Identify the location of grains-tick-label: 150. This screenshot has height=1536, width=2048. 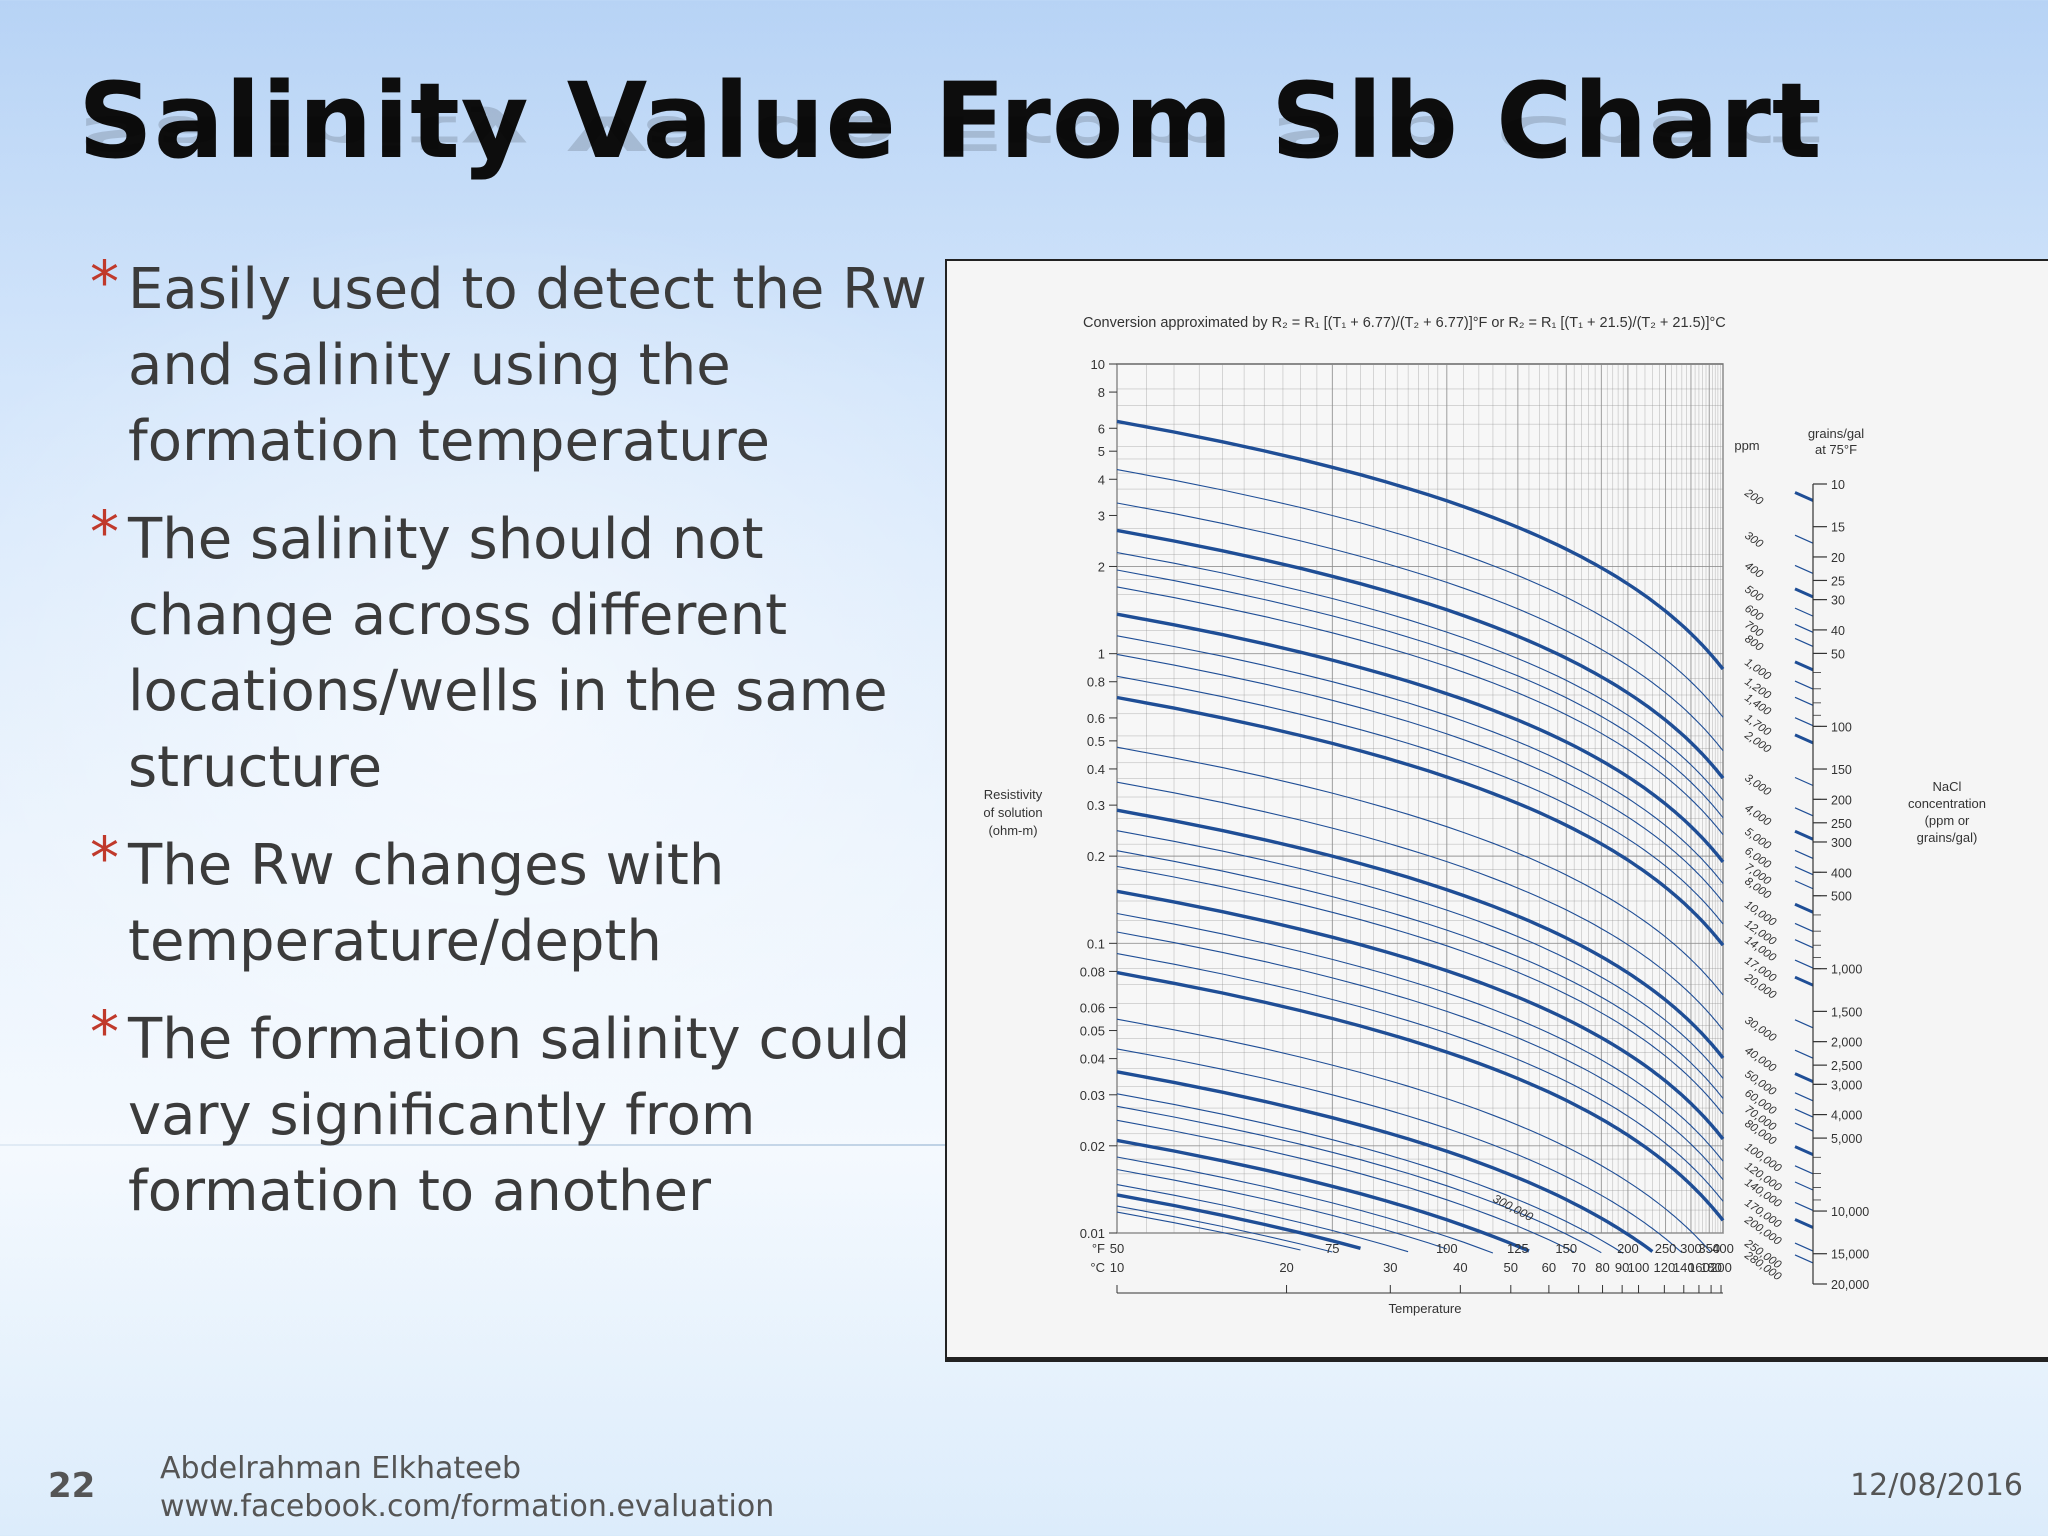
(1841, 770).